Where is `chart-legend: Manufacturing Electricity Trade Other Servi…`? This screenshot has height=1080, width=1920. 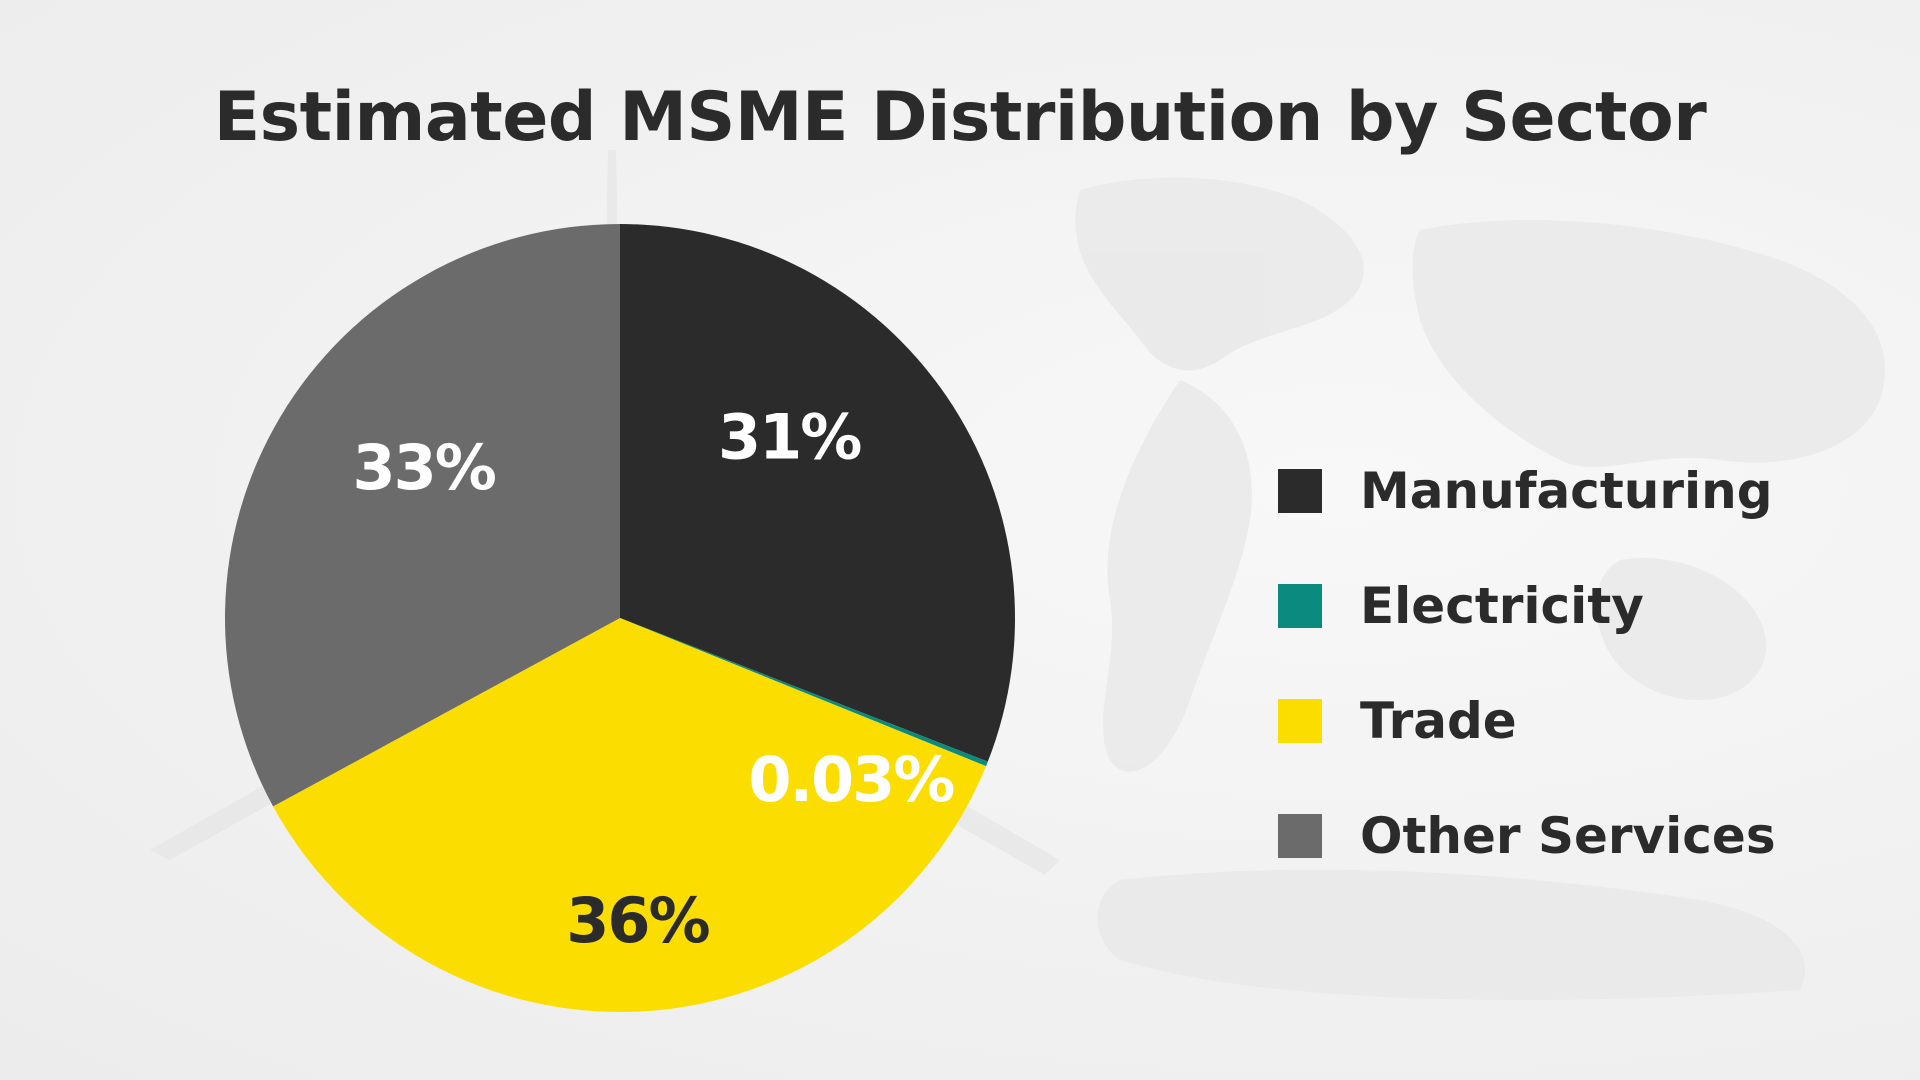
chart-legend: Manufacturing Electricity Trade Other Servi… is located at coordinates (1527, 663).